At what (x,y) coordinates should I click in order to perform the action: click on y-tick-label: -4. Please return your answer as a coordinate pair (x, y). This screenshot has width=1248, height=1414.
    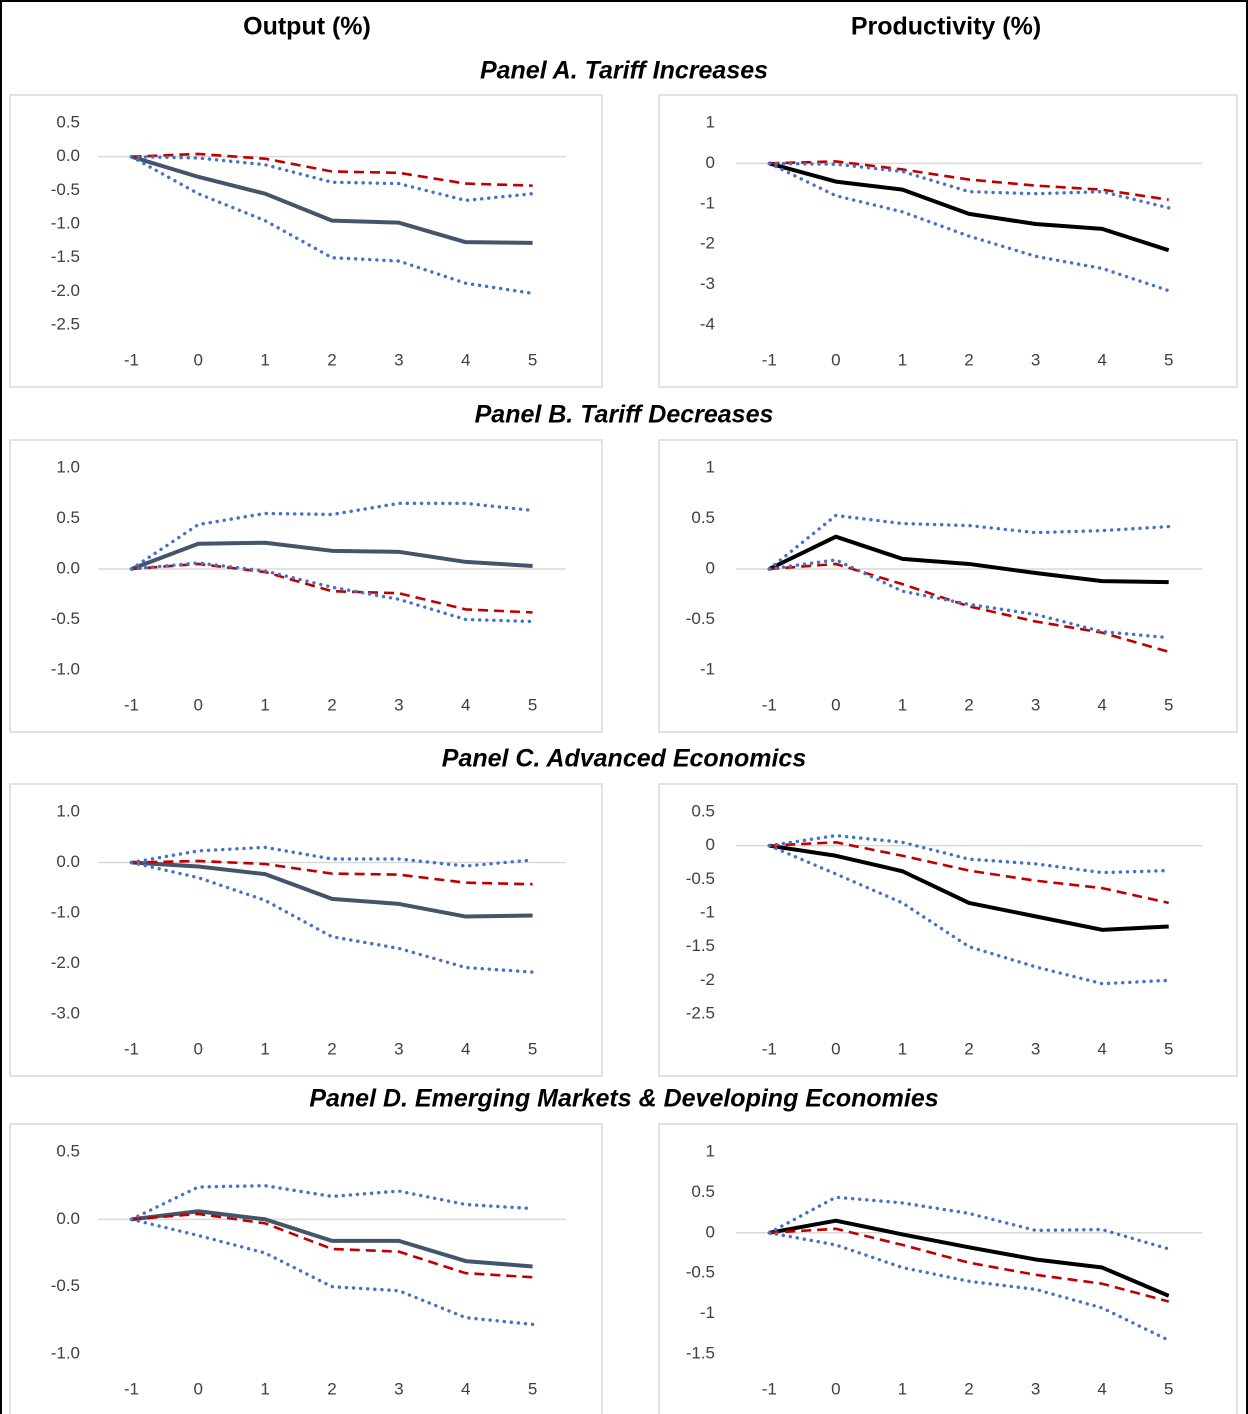
    Looking at the image, I should click on (707, 323).